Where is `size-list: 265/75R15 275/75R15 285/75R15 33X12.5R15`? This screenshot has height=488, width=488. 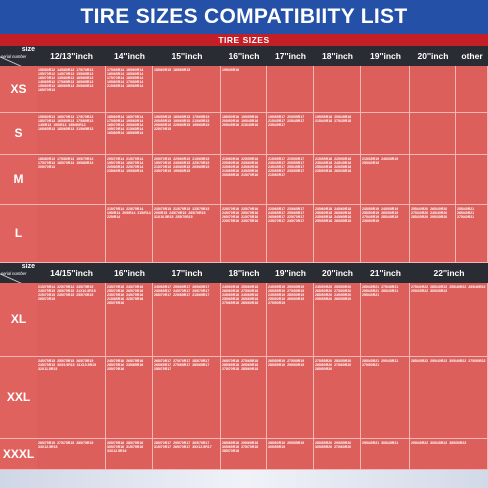 size-list: 265/75R15 275/75R15 285/75R15 33X12.5R15 is located at coordinates (66, 445).